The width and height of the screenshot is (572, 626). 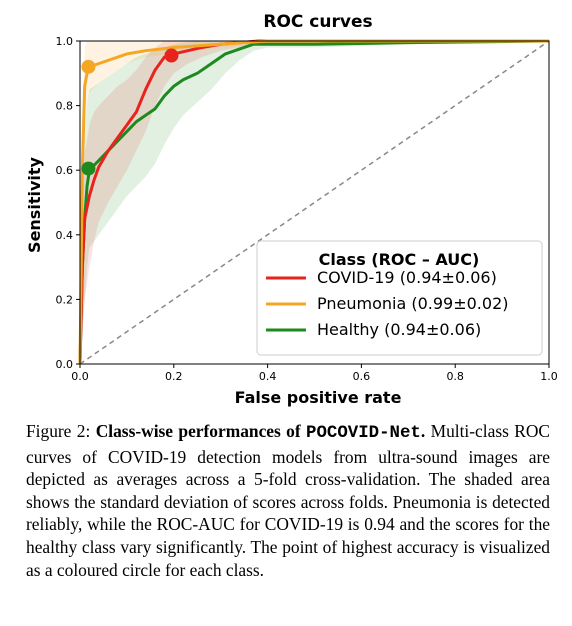 I want to click on legend-label-2: Healthy (0.94±0.06), so click(x=399, y=329).